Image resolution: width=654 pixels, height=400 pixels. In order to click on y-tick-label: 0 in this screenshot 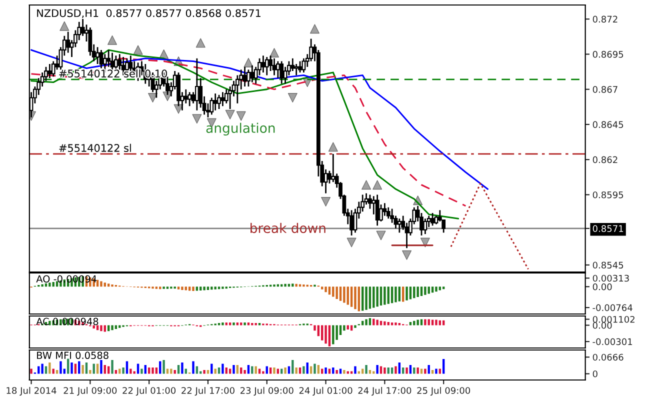, I will do `click(595, 374)`.